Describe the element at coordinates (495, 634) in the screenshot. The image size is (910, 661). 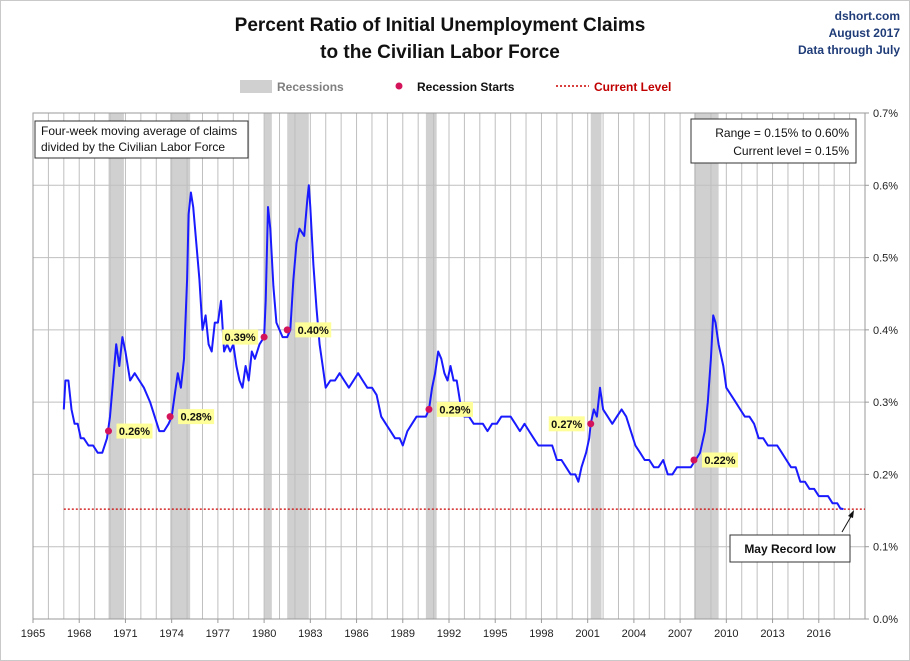
I see `x-tick-label: 1995` at that location.